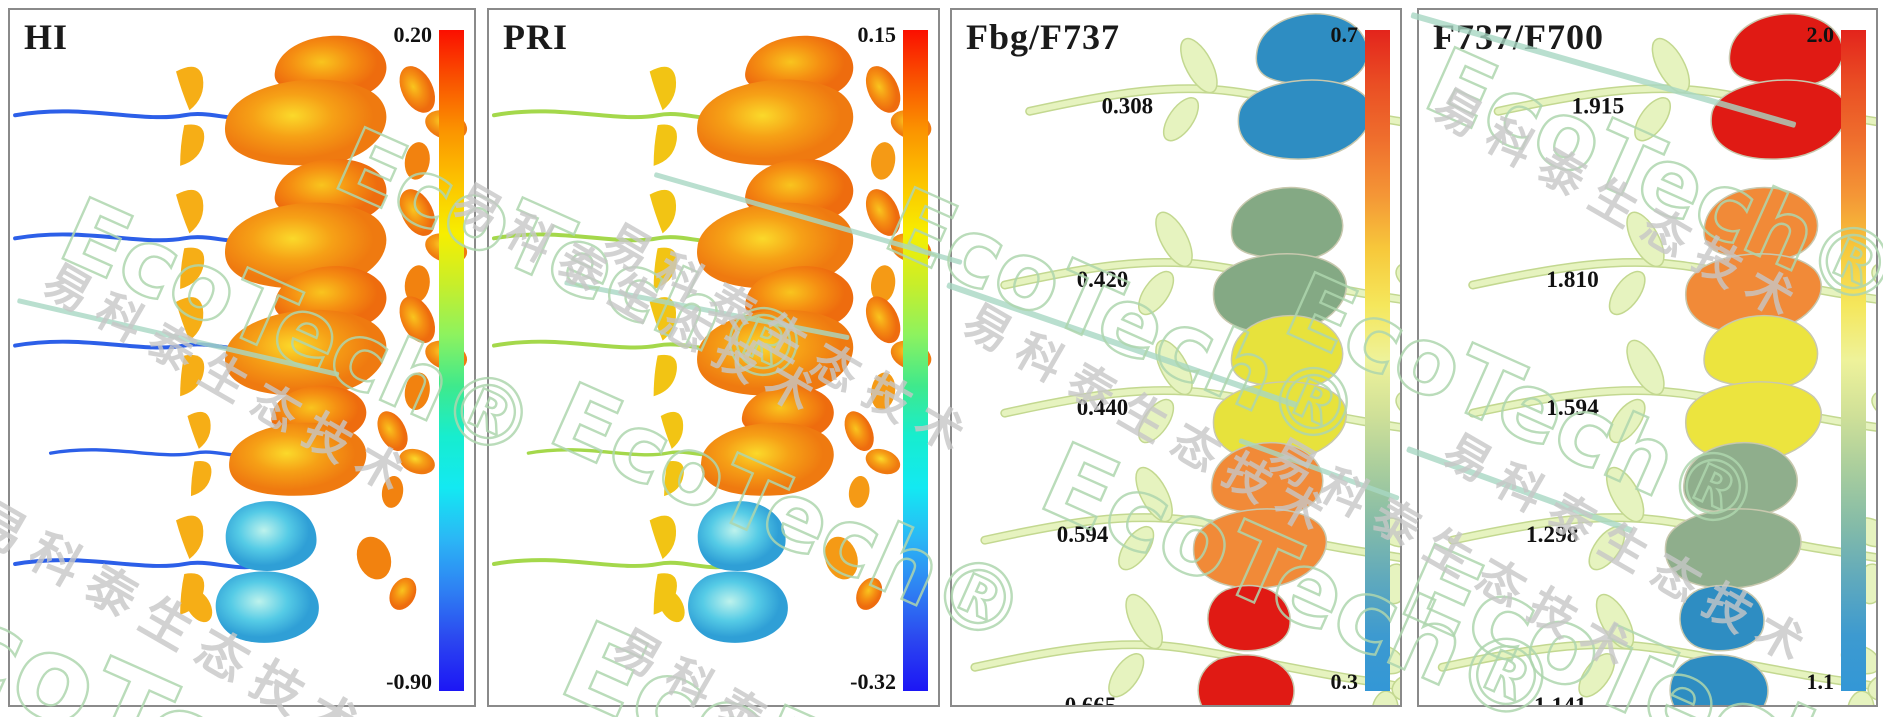  What do you see at coordinates (1103, 279) in the screenshot?
I see `plant-value-label: 0.420` at bounding box center [1103, 279].